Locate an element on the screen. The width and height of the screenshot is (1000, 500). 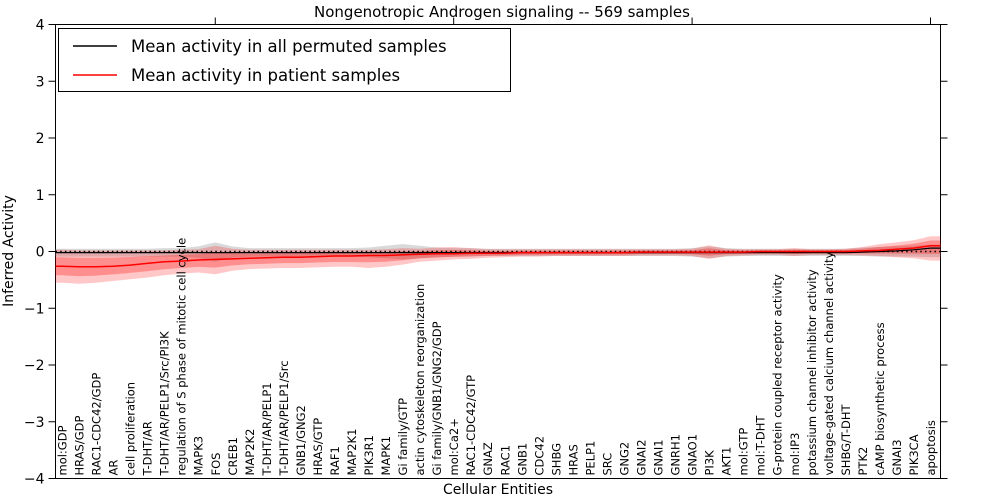
category-tick-label: MAPK1 is located at coordinates (386, 456).